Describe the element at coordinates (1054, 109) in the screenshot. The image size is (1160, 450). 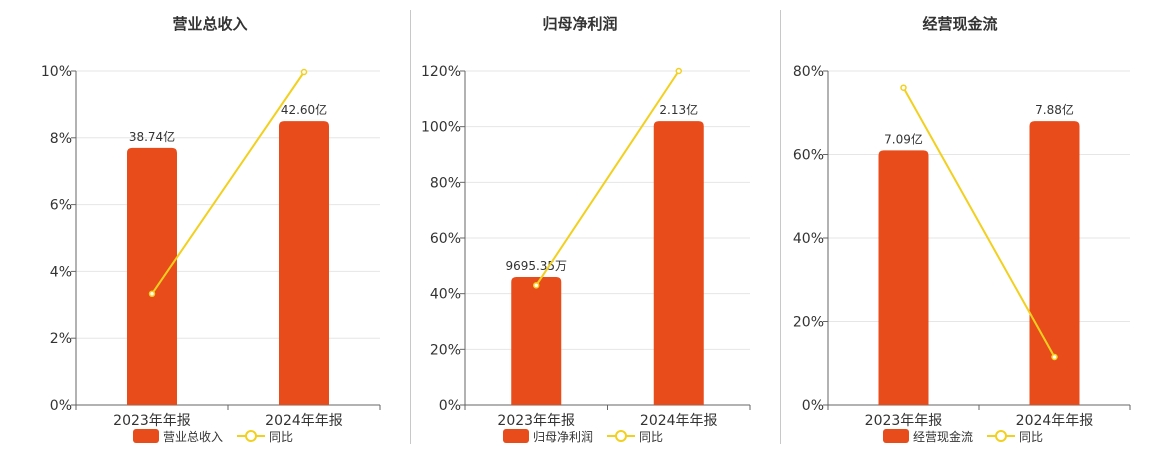
I see `bar-data-label: 7.88亿` at that location.